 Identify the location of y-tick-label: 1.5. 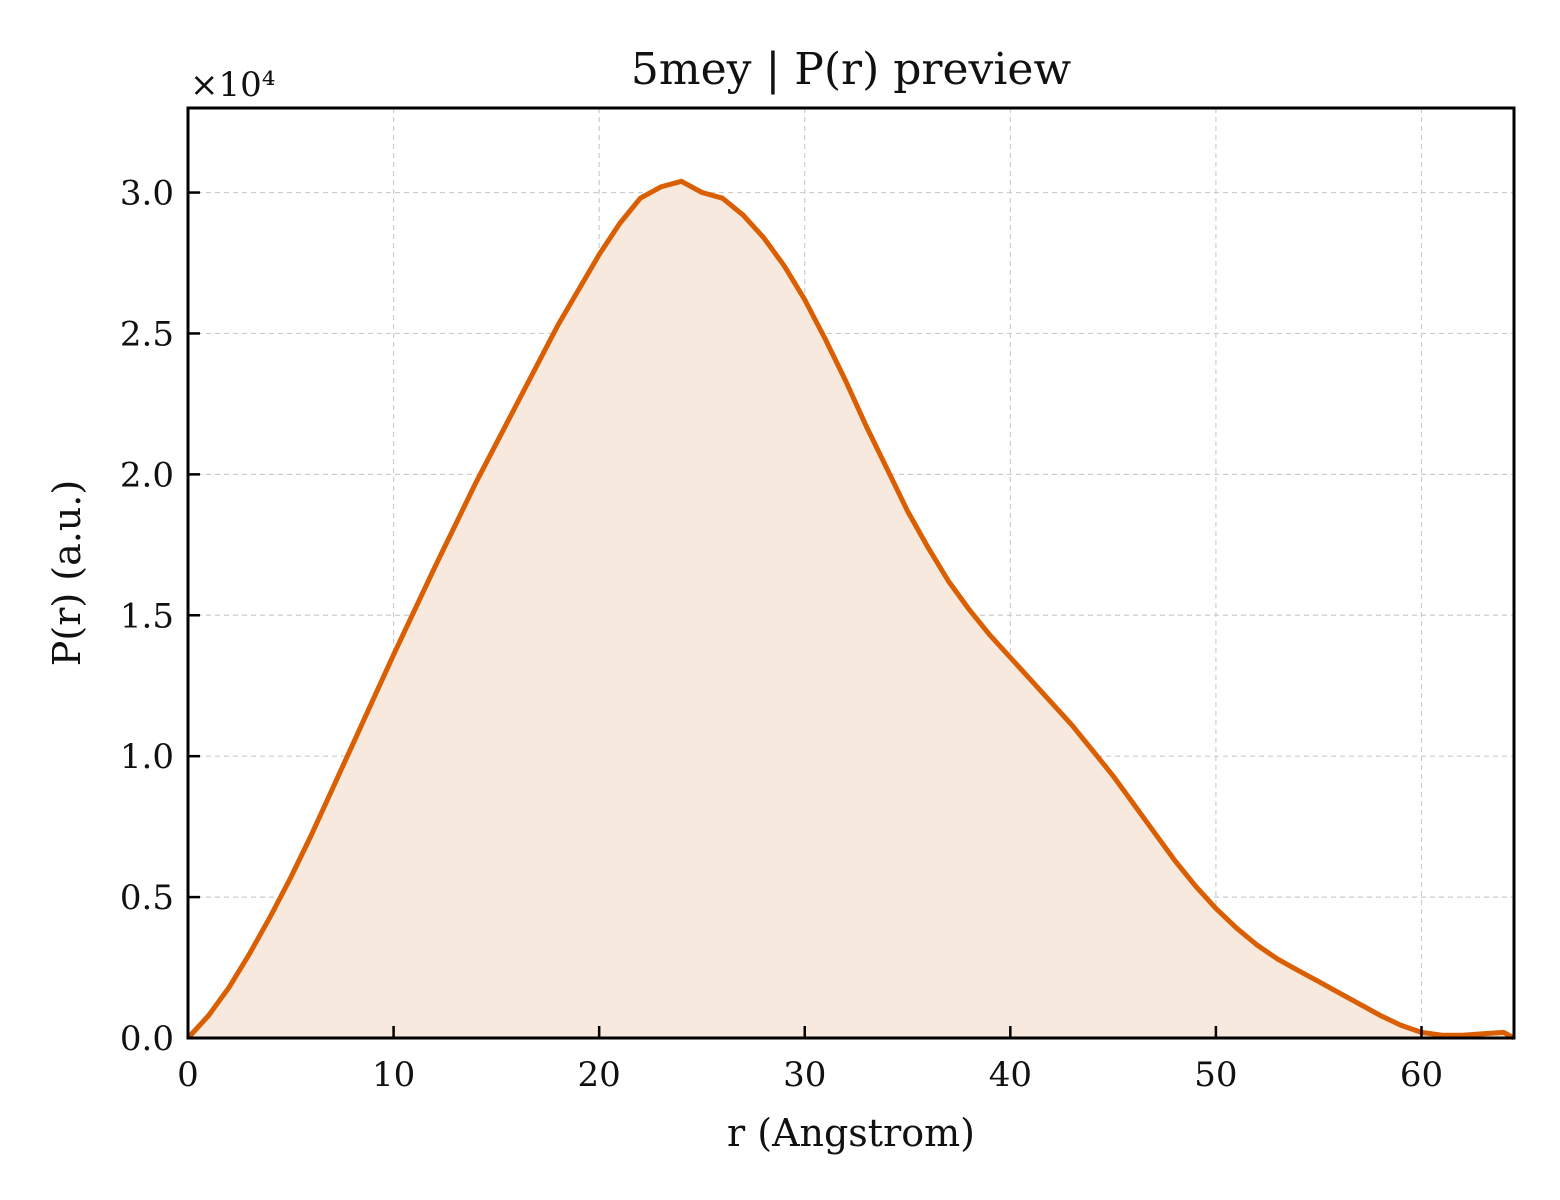
(147, 616).